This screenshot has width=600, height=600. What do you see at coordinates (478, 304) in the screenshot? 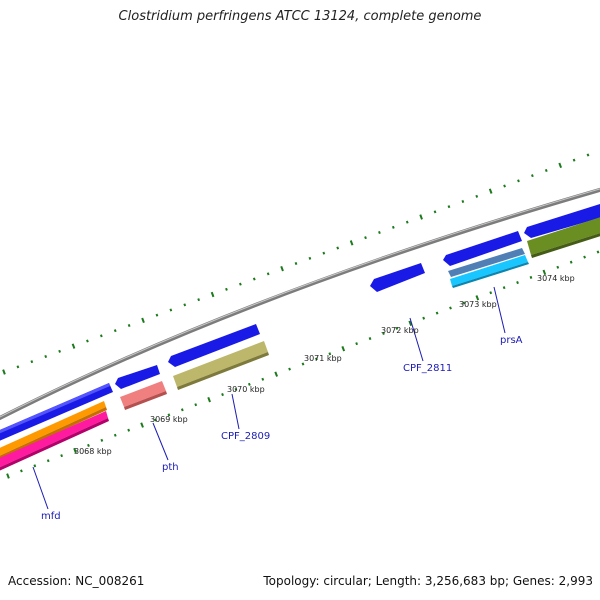
I see `tick-label: 3073 kbp` at bounding box center [478, 304].